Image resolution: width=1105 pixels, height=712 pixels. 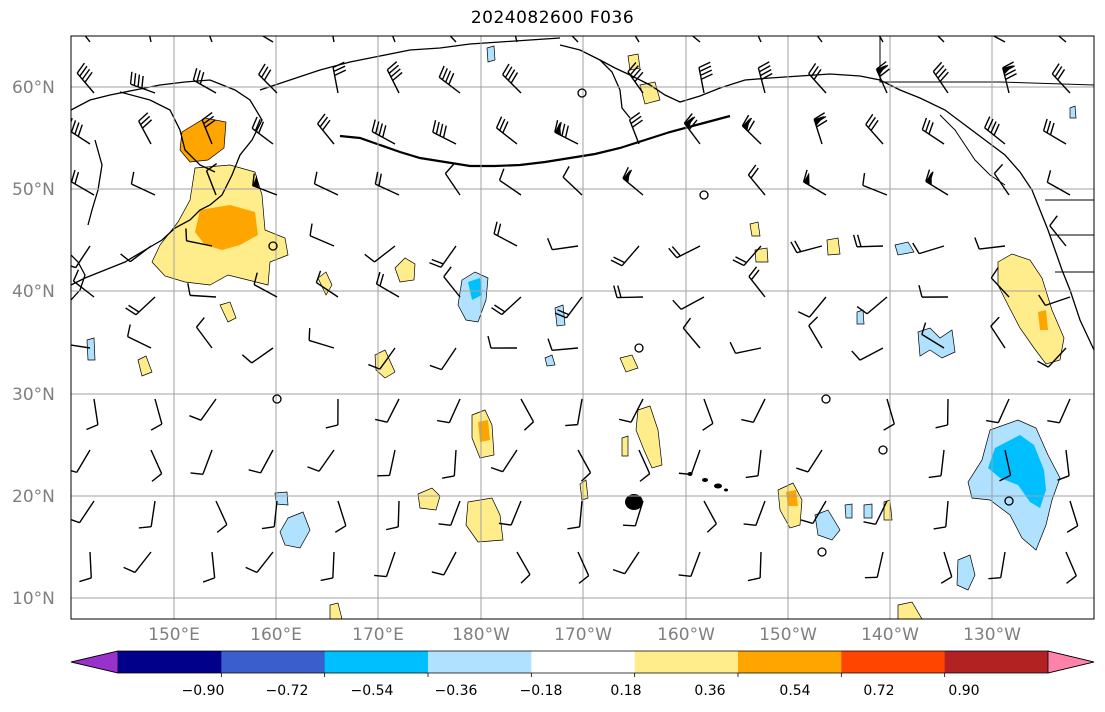 What do you see at coordinates (287, 691) in the screenshot?
I see `colorbar-tick-2: −0.72` at bounding box center [287, 691].